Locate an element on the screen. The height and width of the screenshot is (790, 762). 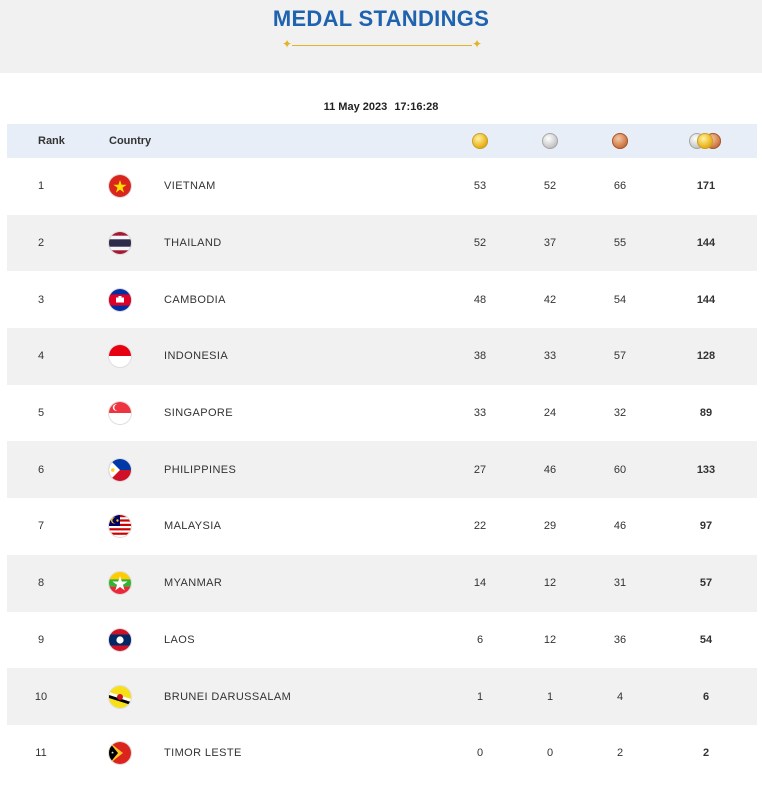
row-gold: 14 is located at coordinates (480, 583).